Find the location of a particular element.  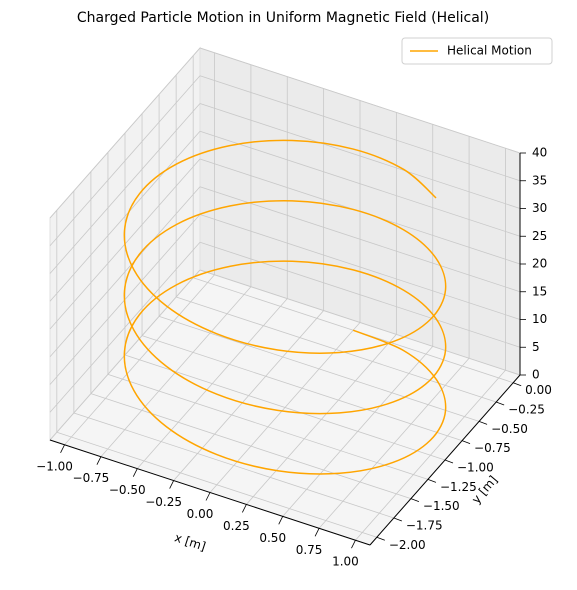

x-axis-line is located at coordinates (210, 492).